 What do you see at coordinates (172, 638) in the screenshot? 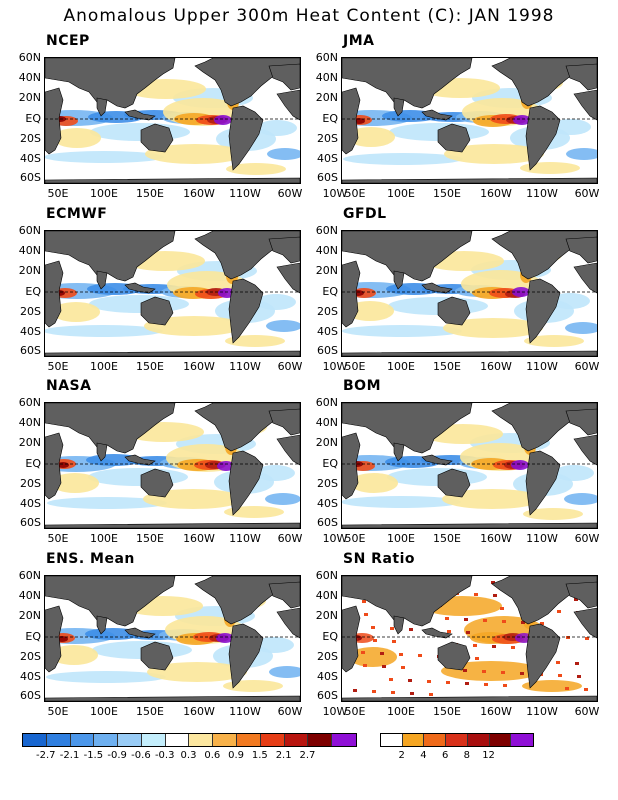
I see `map-panel-ens-mean` at bounding box center [172, 638].